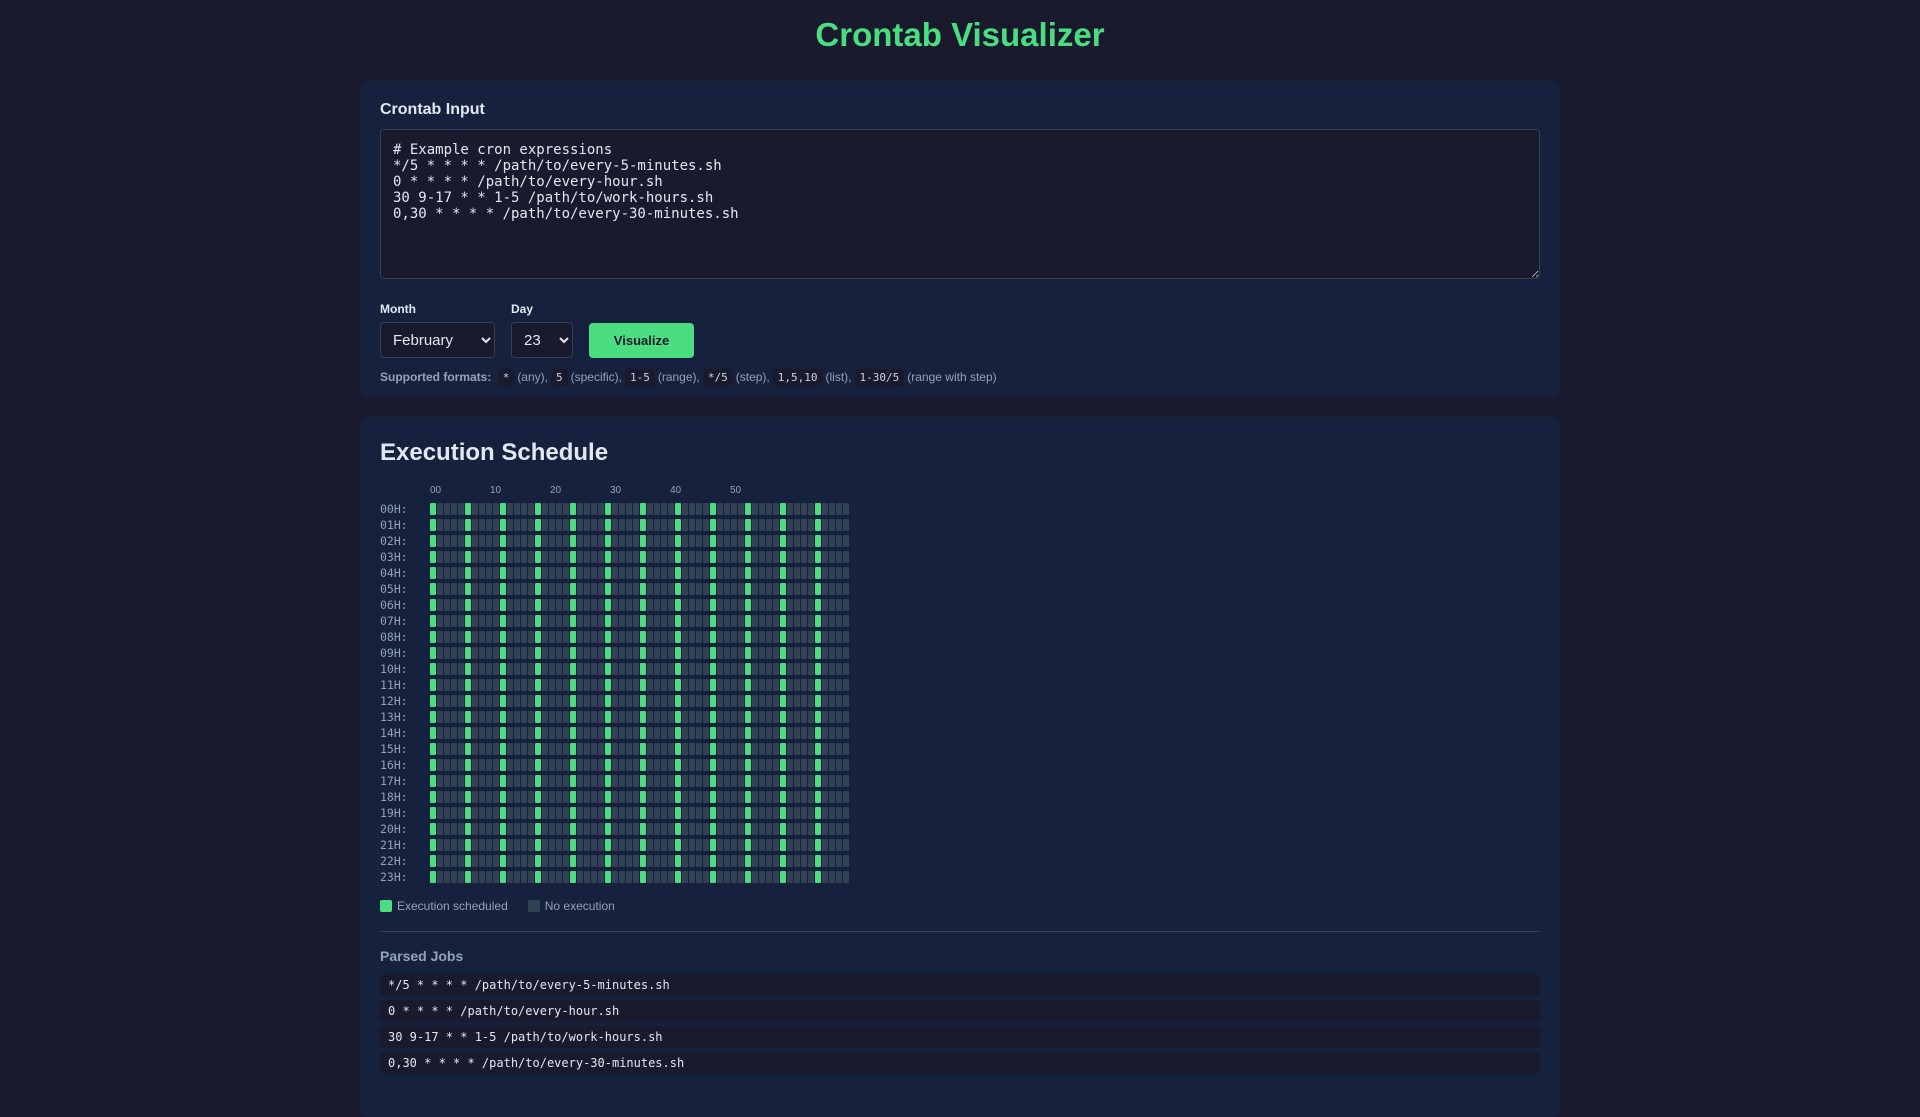 Image resolution: width=1920 pixels, height=1117 pixels. I want to click on month-select: February, so click(437, 340).